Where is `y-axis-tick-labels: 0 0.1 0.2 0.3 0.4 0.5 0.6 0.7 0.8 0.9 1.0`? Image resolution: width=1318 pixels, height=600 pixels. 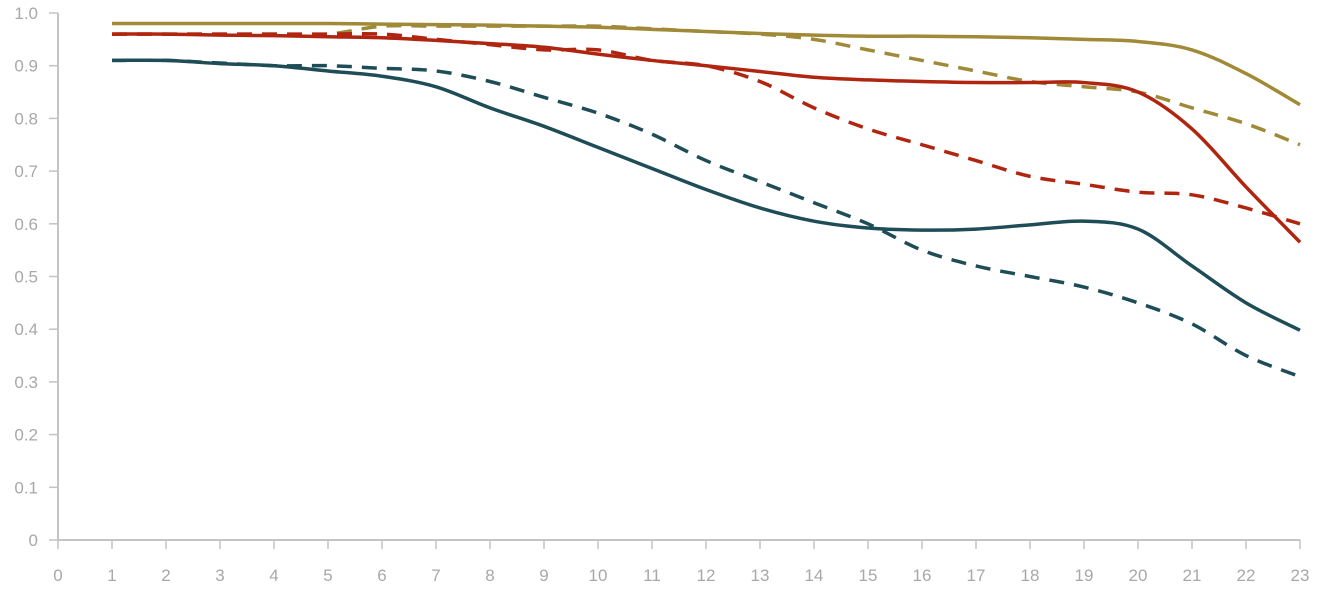
y-axis-tick-labels: 0 0.1 0.2 0.3 0.4 0.5 0.6 0.7 0.8 0.9 1.0 is located at coordinates (26, 277).